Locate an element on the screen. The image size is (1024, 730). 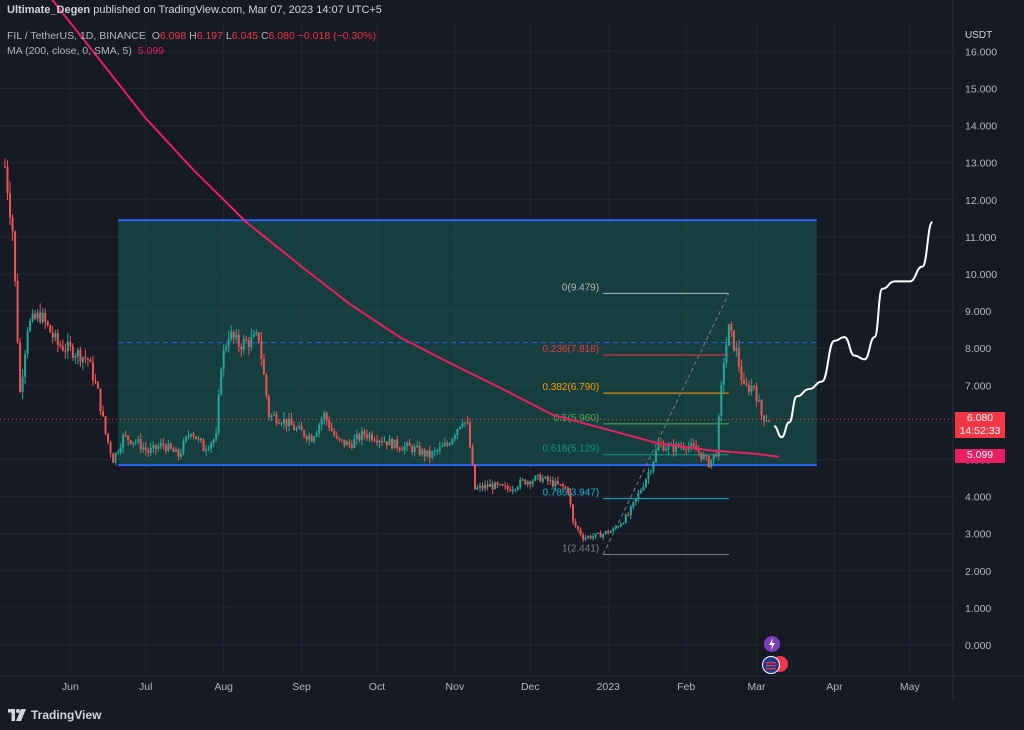
ma-label: MA (200, close, 0, SMA, 5) is located at coordinates (69, 51).